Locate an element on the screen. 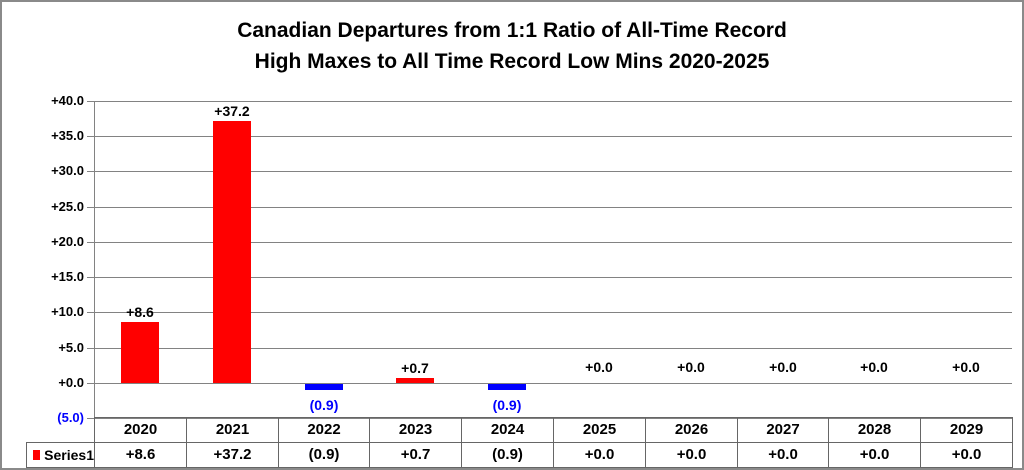  point-label-2029: +0.0 is located at coordinates (966, 367).